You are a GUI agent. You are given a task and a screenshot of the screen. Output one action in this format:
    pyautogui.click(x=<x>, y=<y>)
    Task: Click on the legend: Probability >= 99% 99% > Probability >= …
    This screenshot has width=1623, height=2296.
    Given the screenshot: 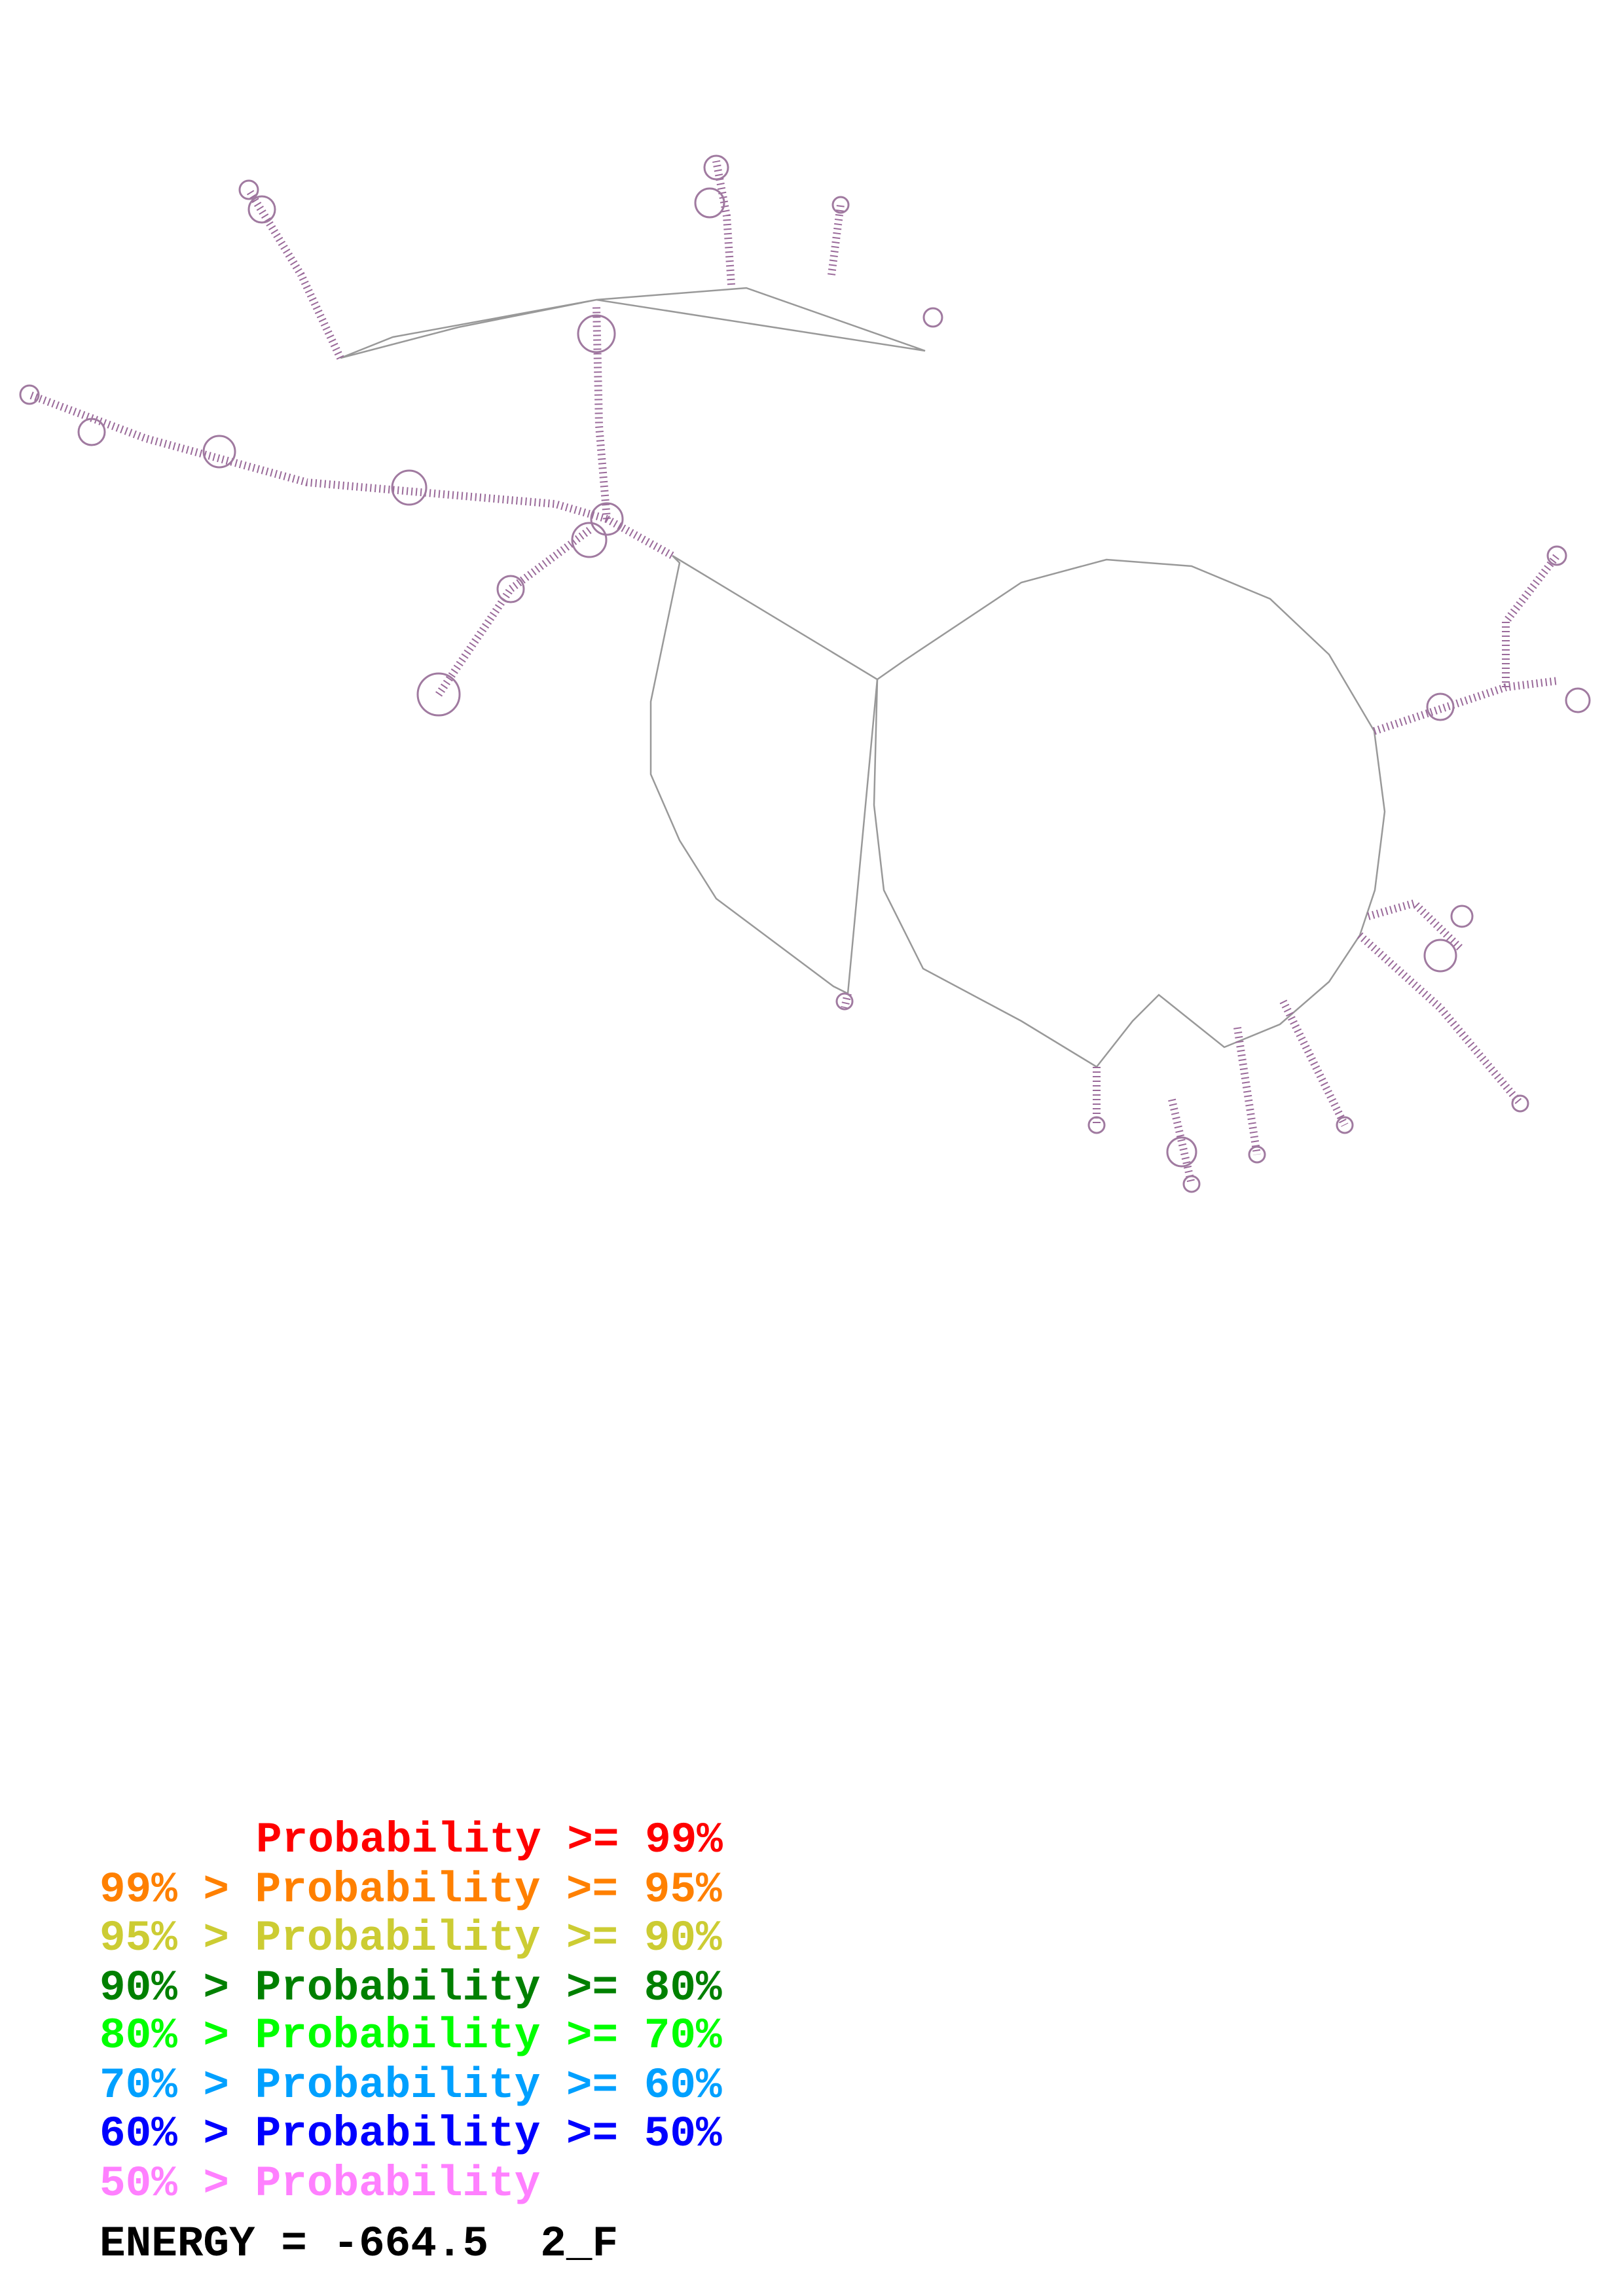 What is the action you would take?
    pyautogui.click(x=411, y=2042)
    